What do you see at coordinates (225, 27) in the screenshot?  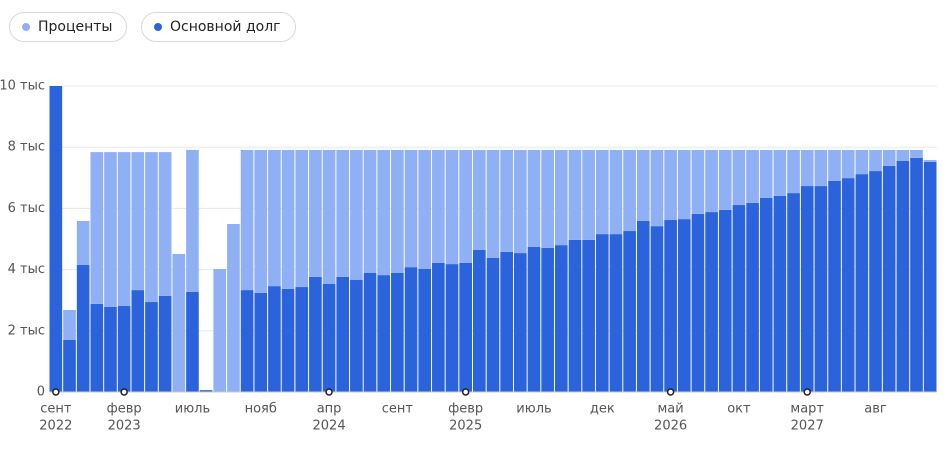 I see `legend-label: Основной долг` at bounding box center [225, 27].